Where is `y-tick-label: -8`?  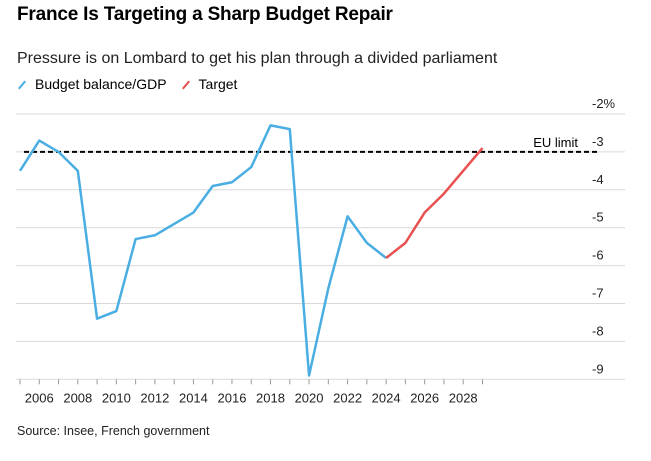 y-tick-label: -8 is located at coordinates (598, 330).